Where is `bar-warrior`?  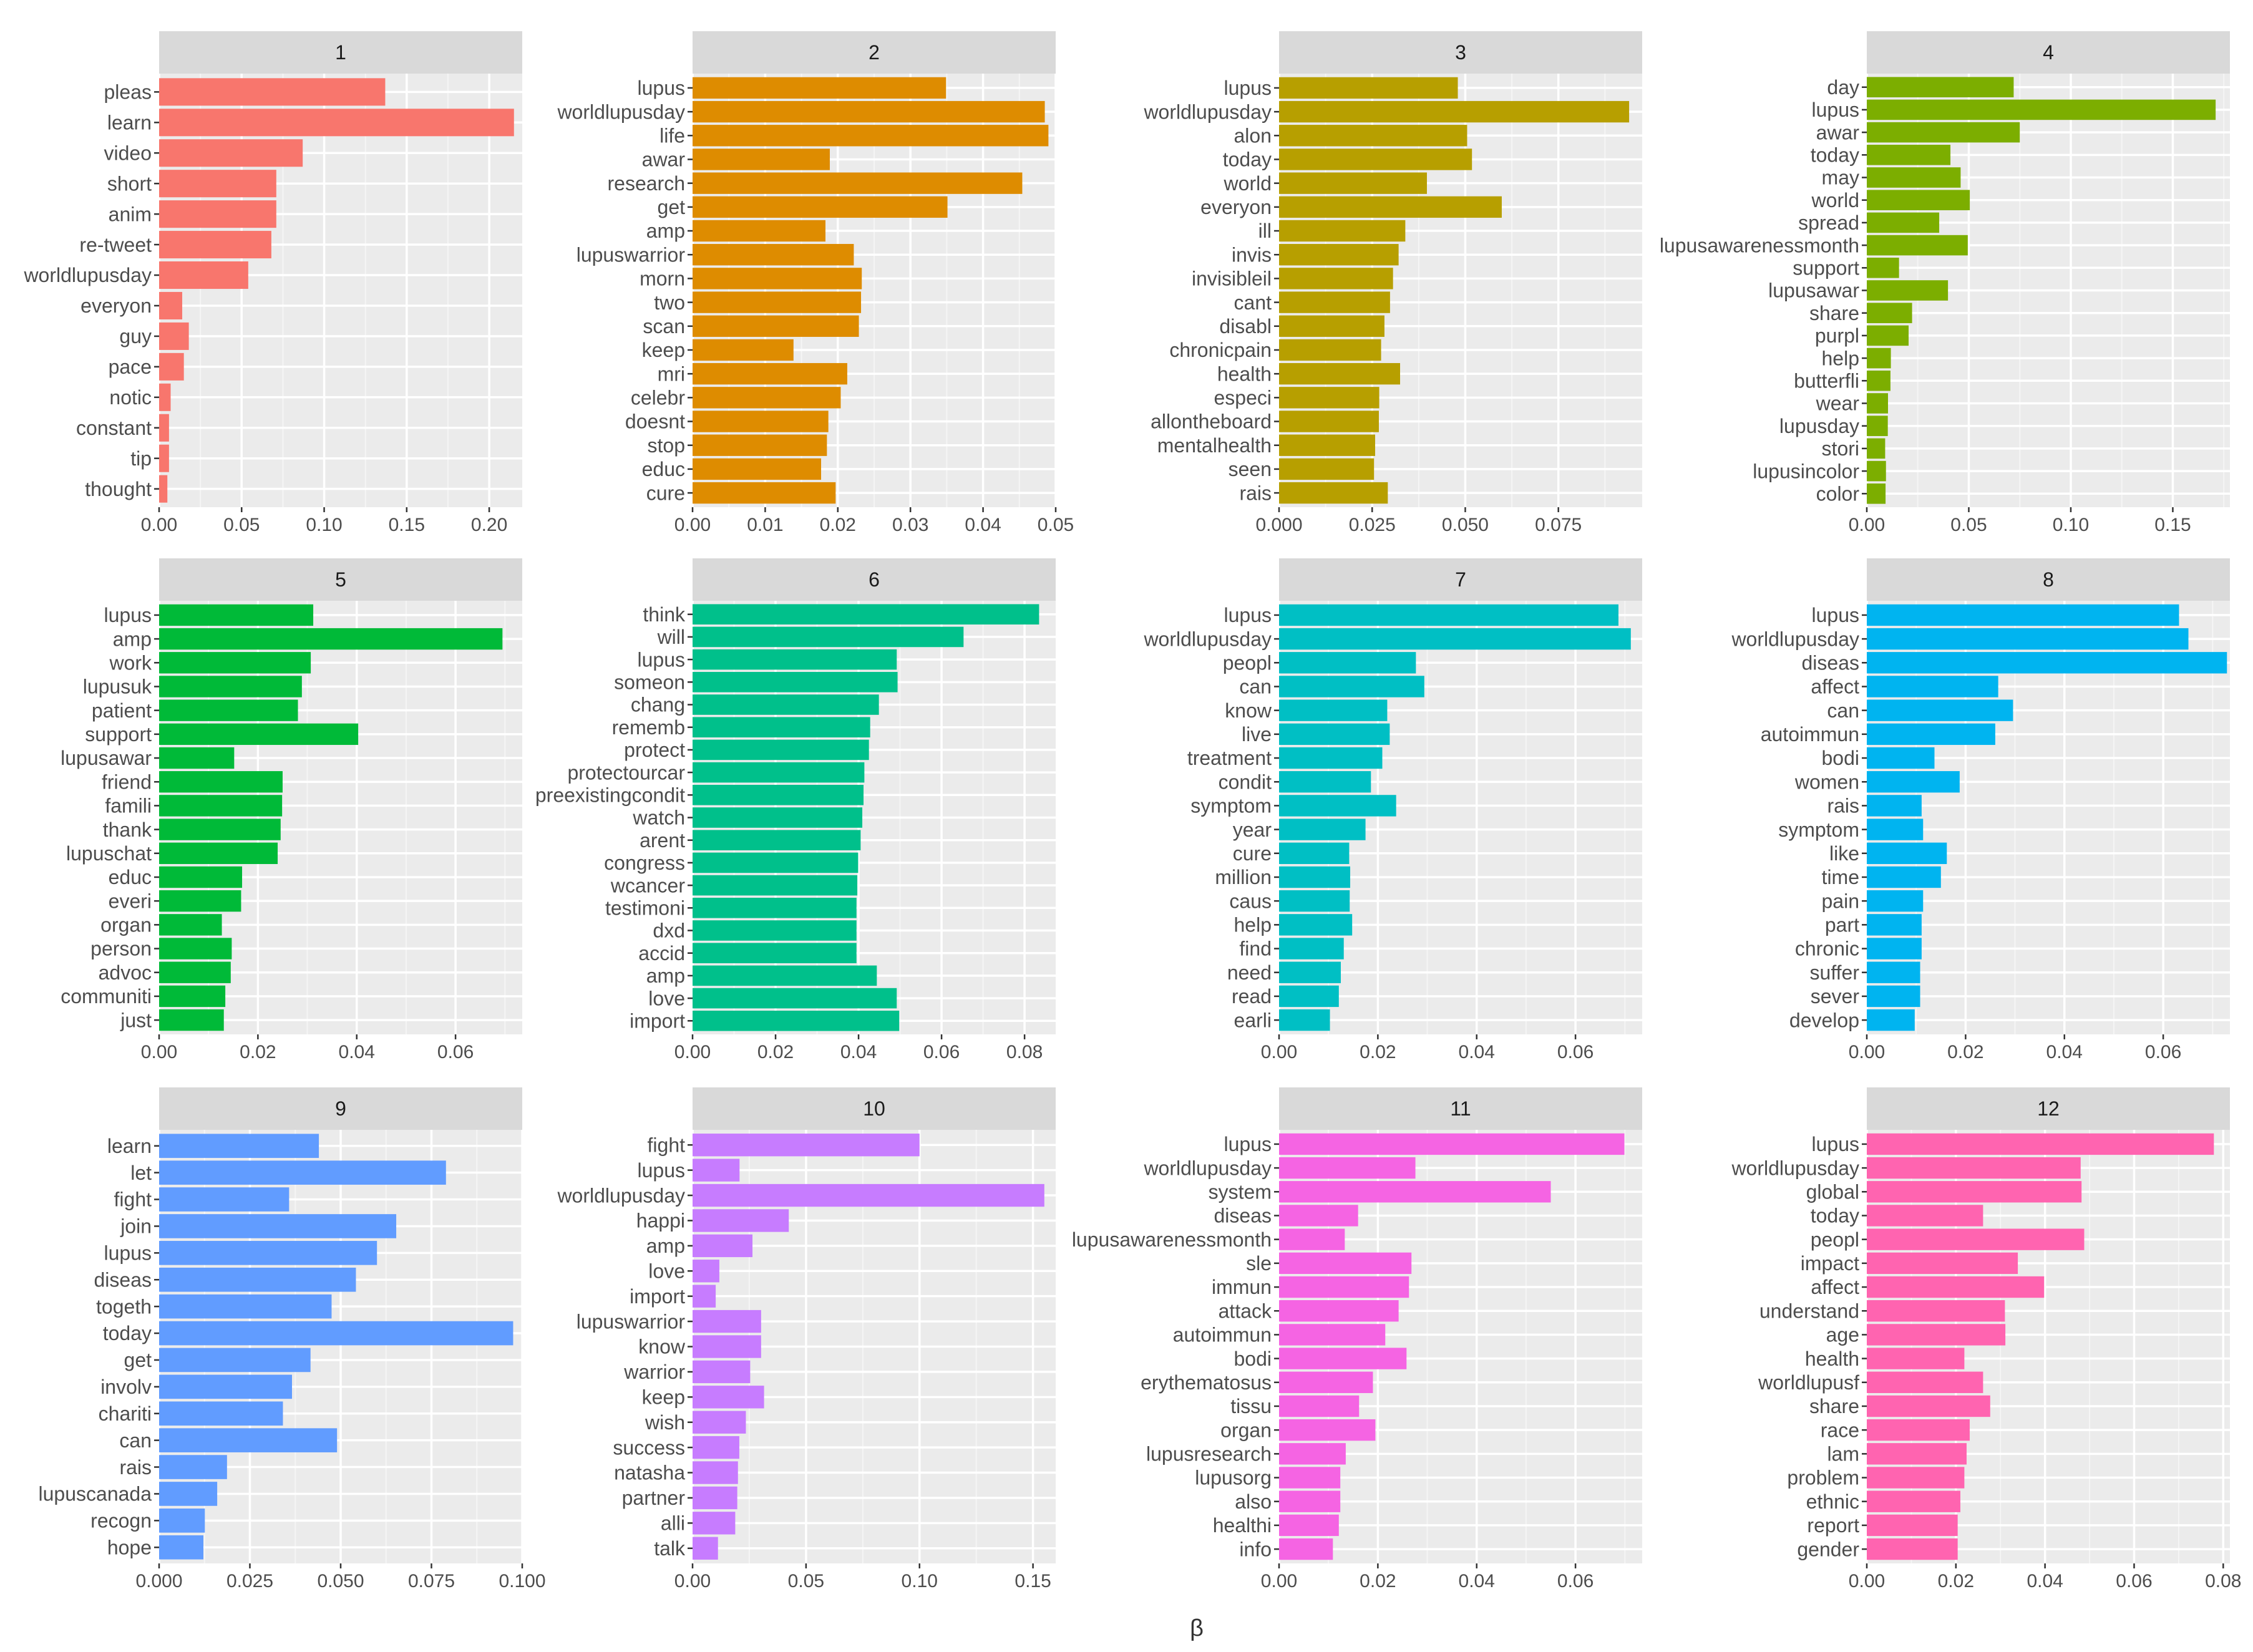
bar-warrior is located at coordinates (722, 1372).